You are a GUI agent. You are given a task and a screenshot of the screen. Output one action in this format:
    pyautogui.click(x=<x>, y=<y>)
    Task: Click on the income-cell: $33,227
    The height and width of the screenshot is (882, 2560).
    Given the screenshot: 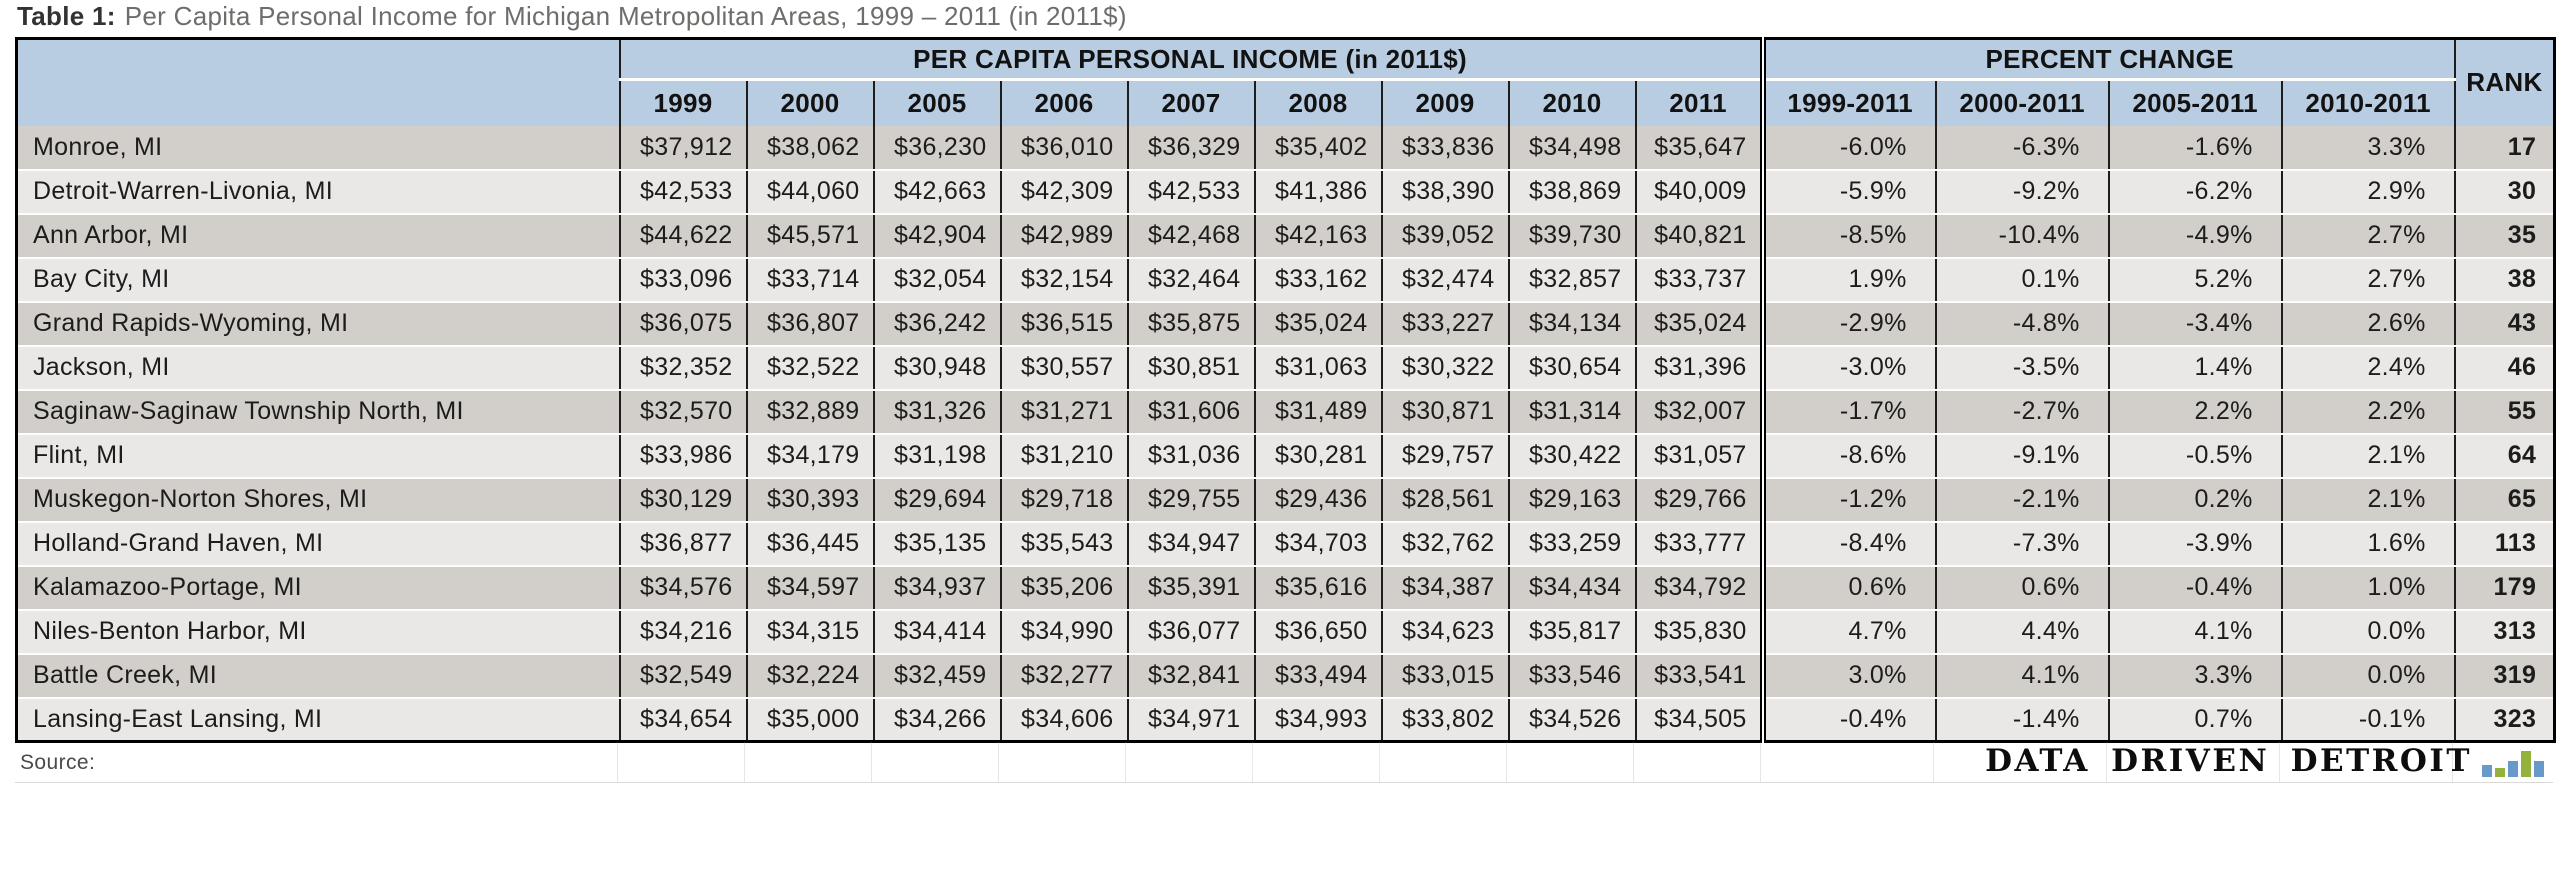 What is the action you would take?
    pyautogui.click(x=1444, y=324)
    